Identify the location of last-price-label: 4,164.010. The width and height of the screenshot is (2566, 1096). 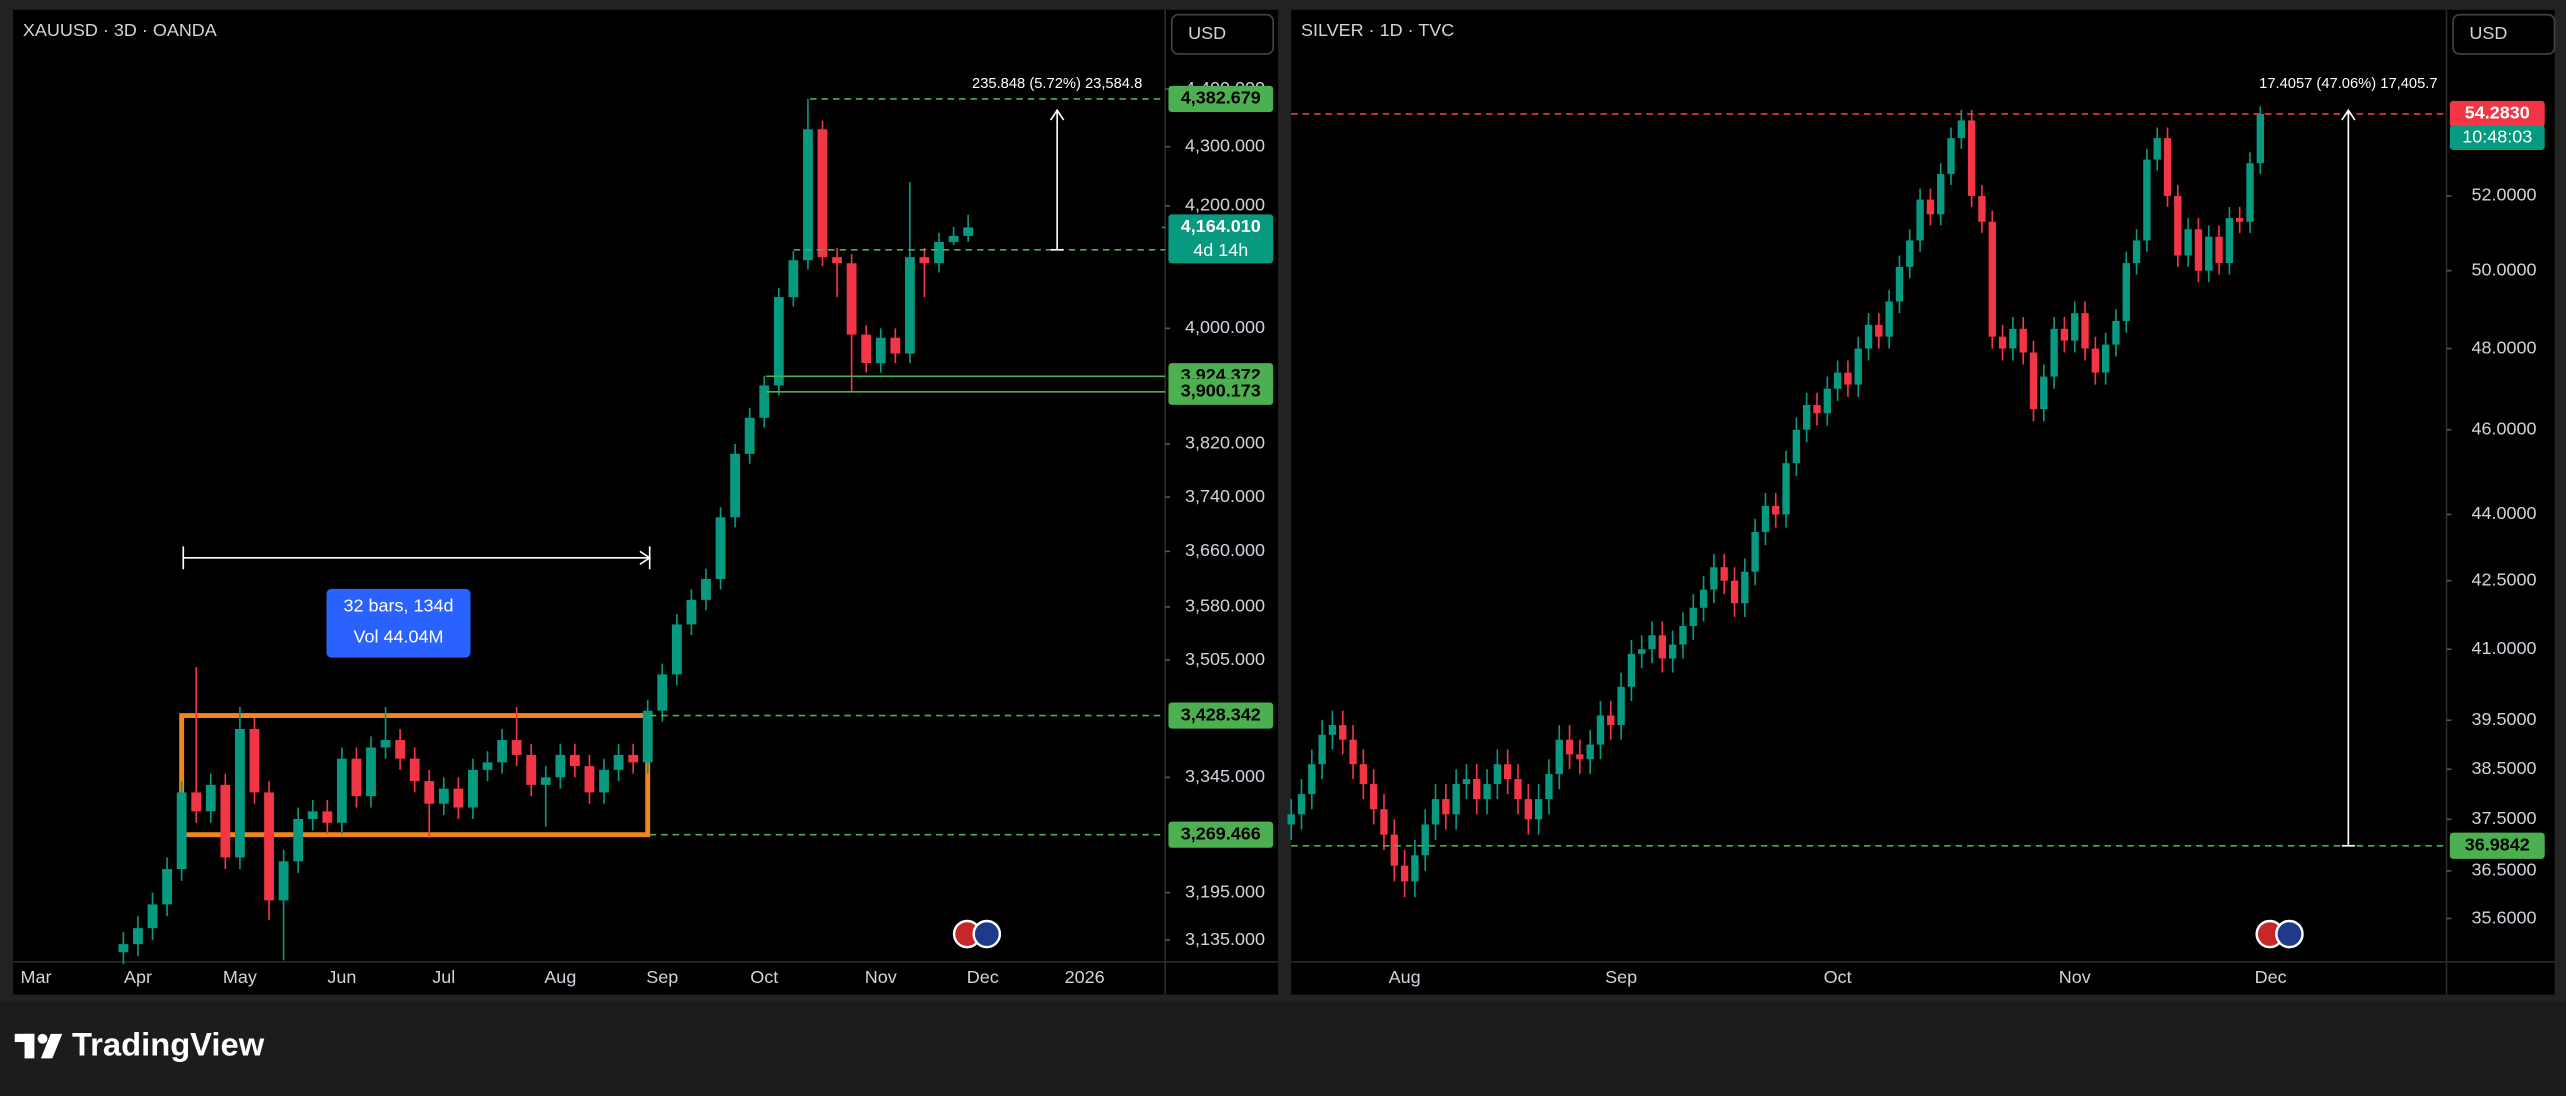
(1221, 226).